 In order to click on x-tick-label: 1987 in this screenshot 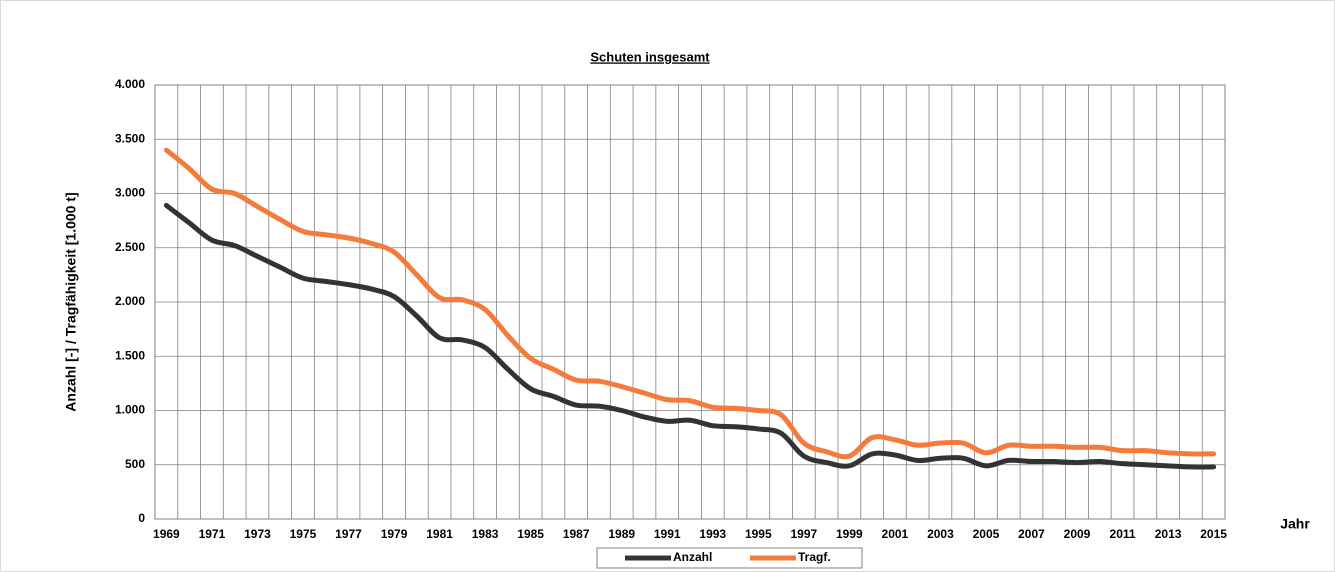, I will do `click(576, 534)`.